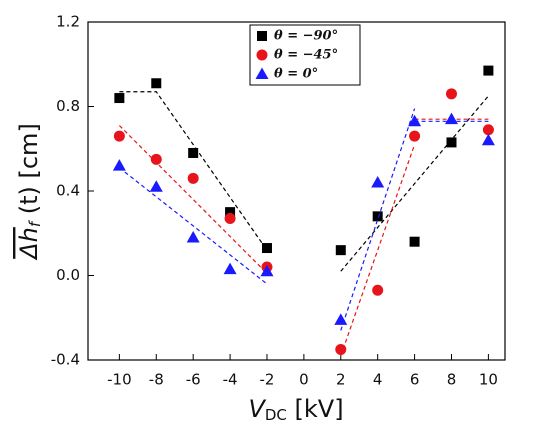  What do you see at coordinates (296, 74) in the screenshot?
I see `legend-label: θ = 0°` at bounding box center [296, 74].